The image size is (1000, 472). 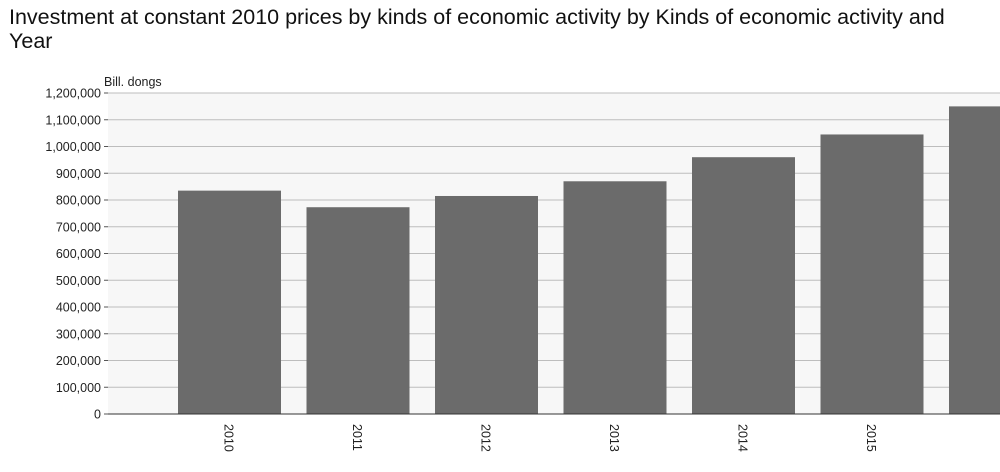 I want to click on bar-2015, so click(x=872, y=274).